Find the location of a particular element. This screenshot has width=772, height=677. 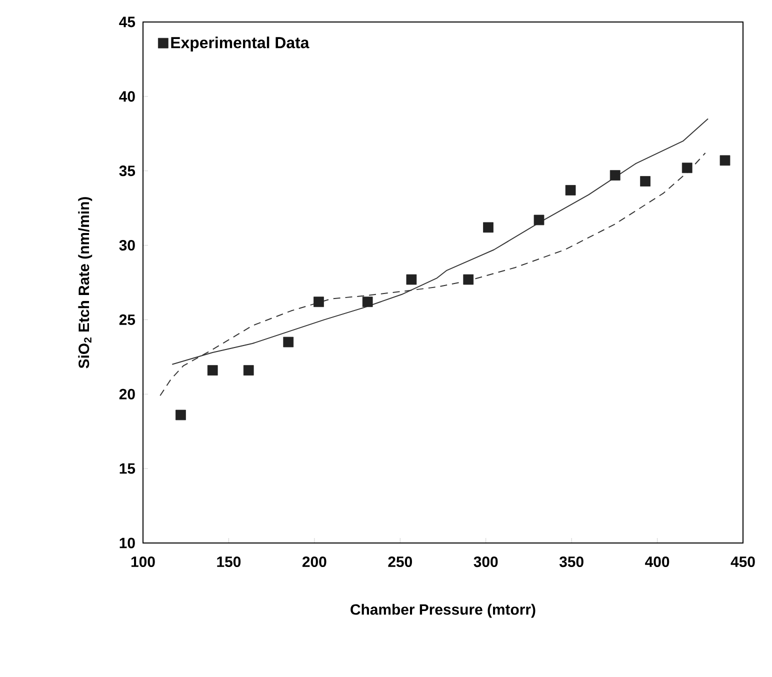

x-tick-label: 150 is located at coordinates (229, 562).